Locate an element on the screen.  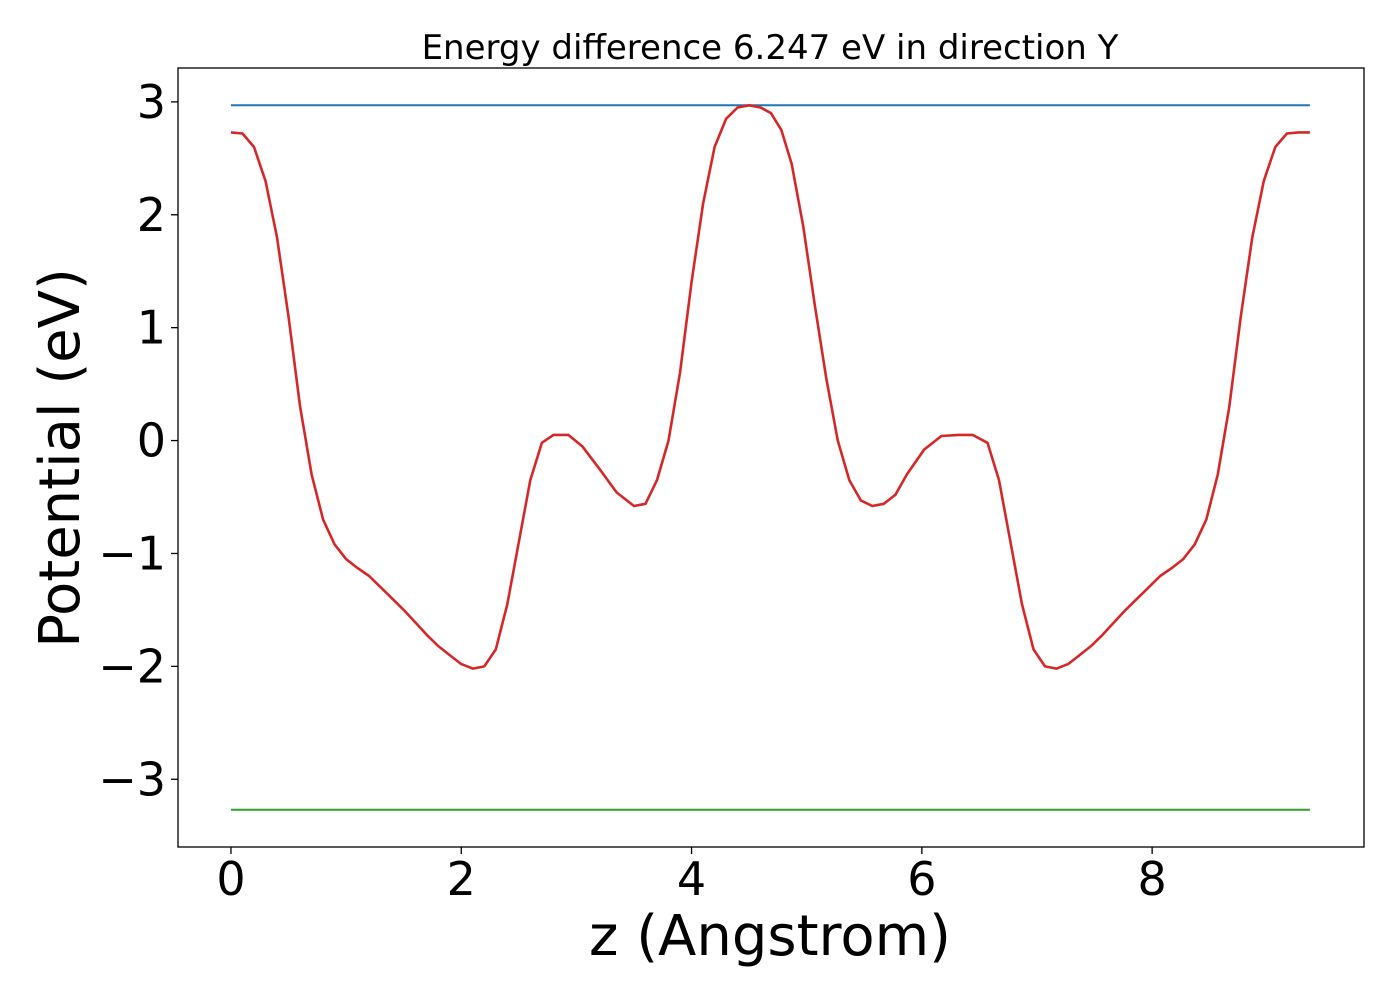
x-tick-label: 8 is located at coordinates (1151, 879).